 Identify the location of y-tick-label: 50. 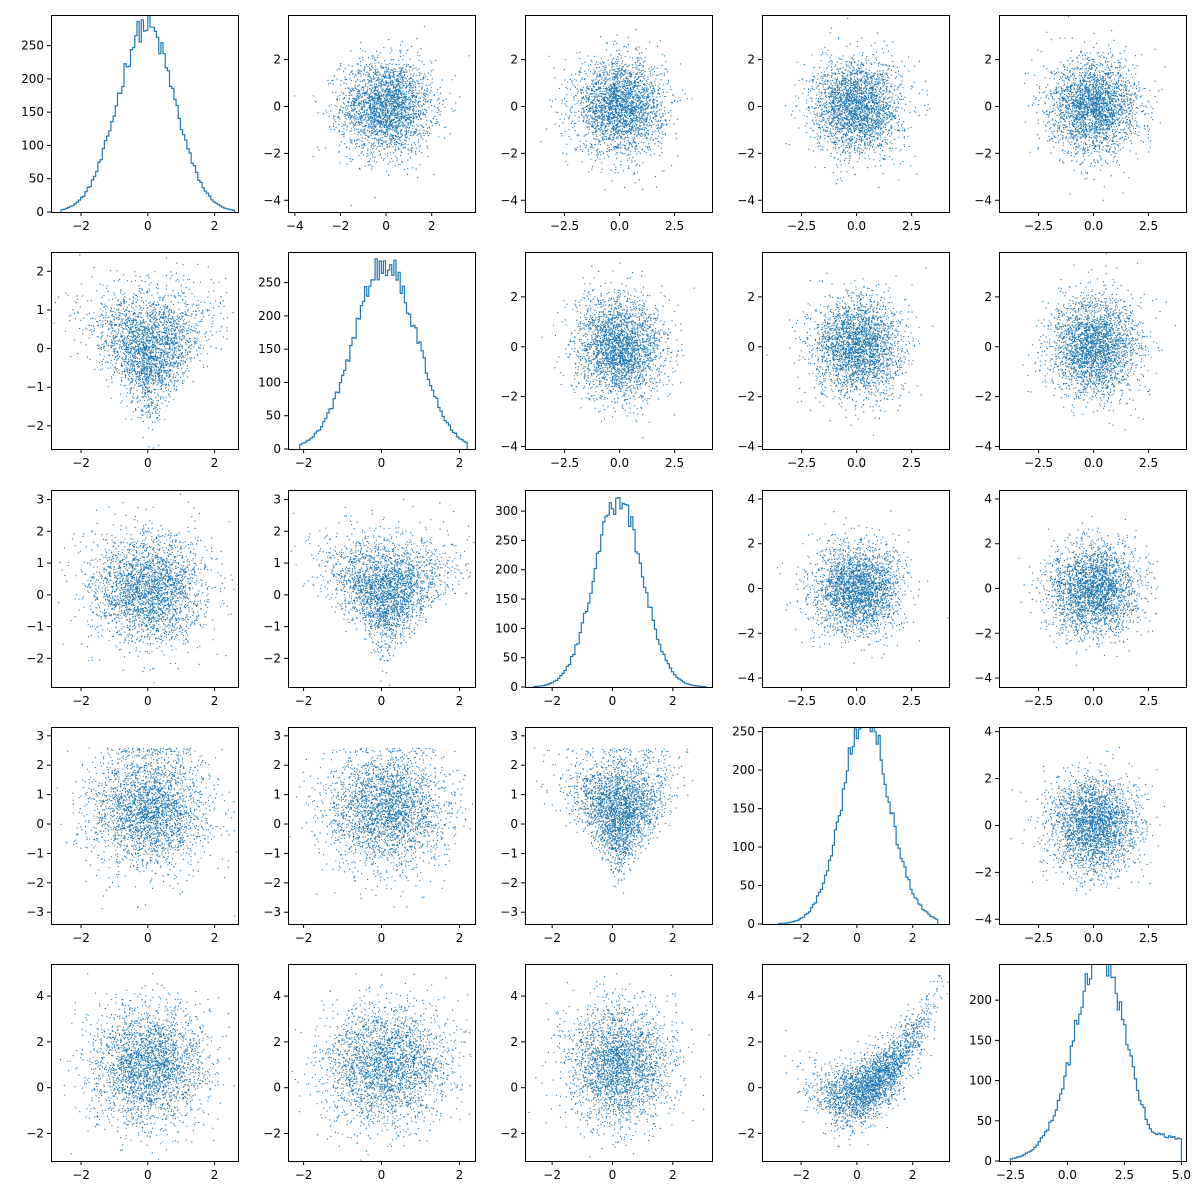
(273, 416).